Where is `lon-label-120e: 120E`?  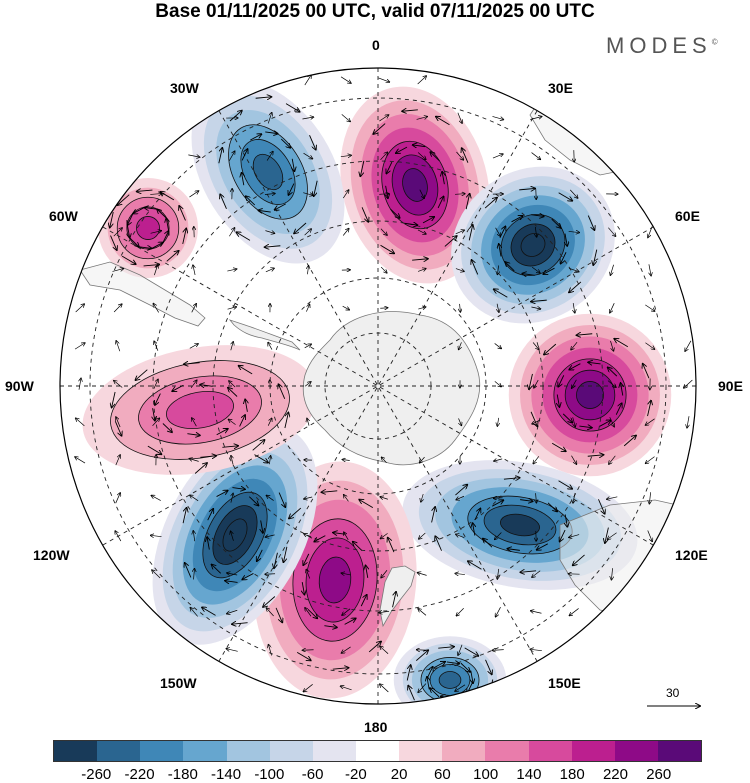
lon-label-120e: 120E is located at coordinates (691, 555).